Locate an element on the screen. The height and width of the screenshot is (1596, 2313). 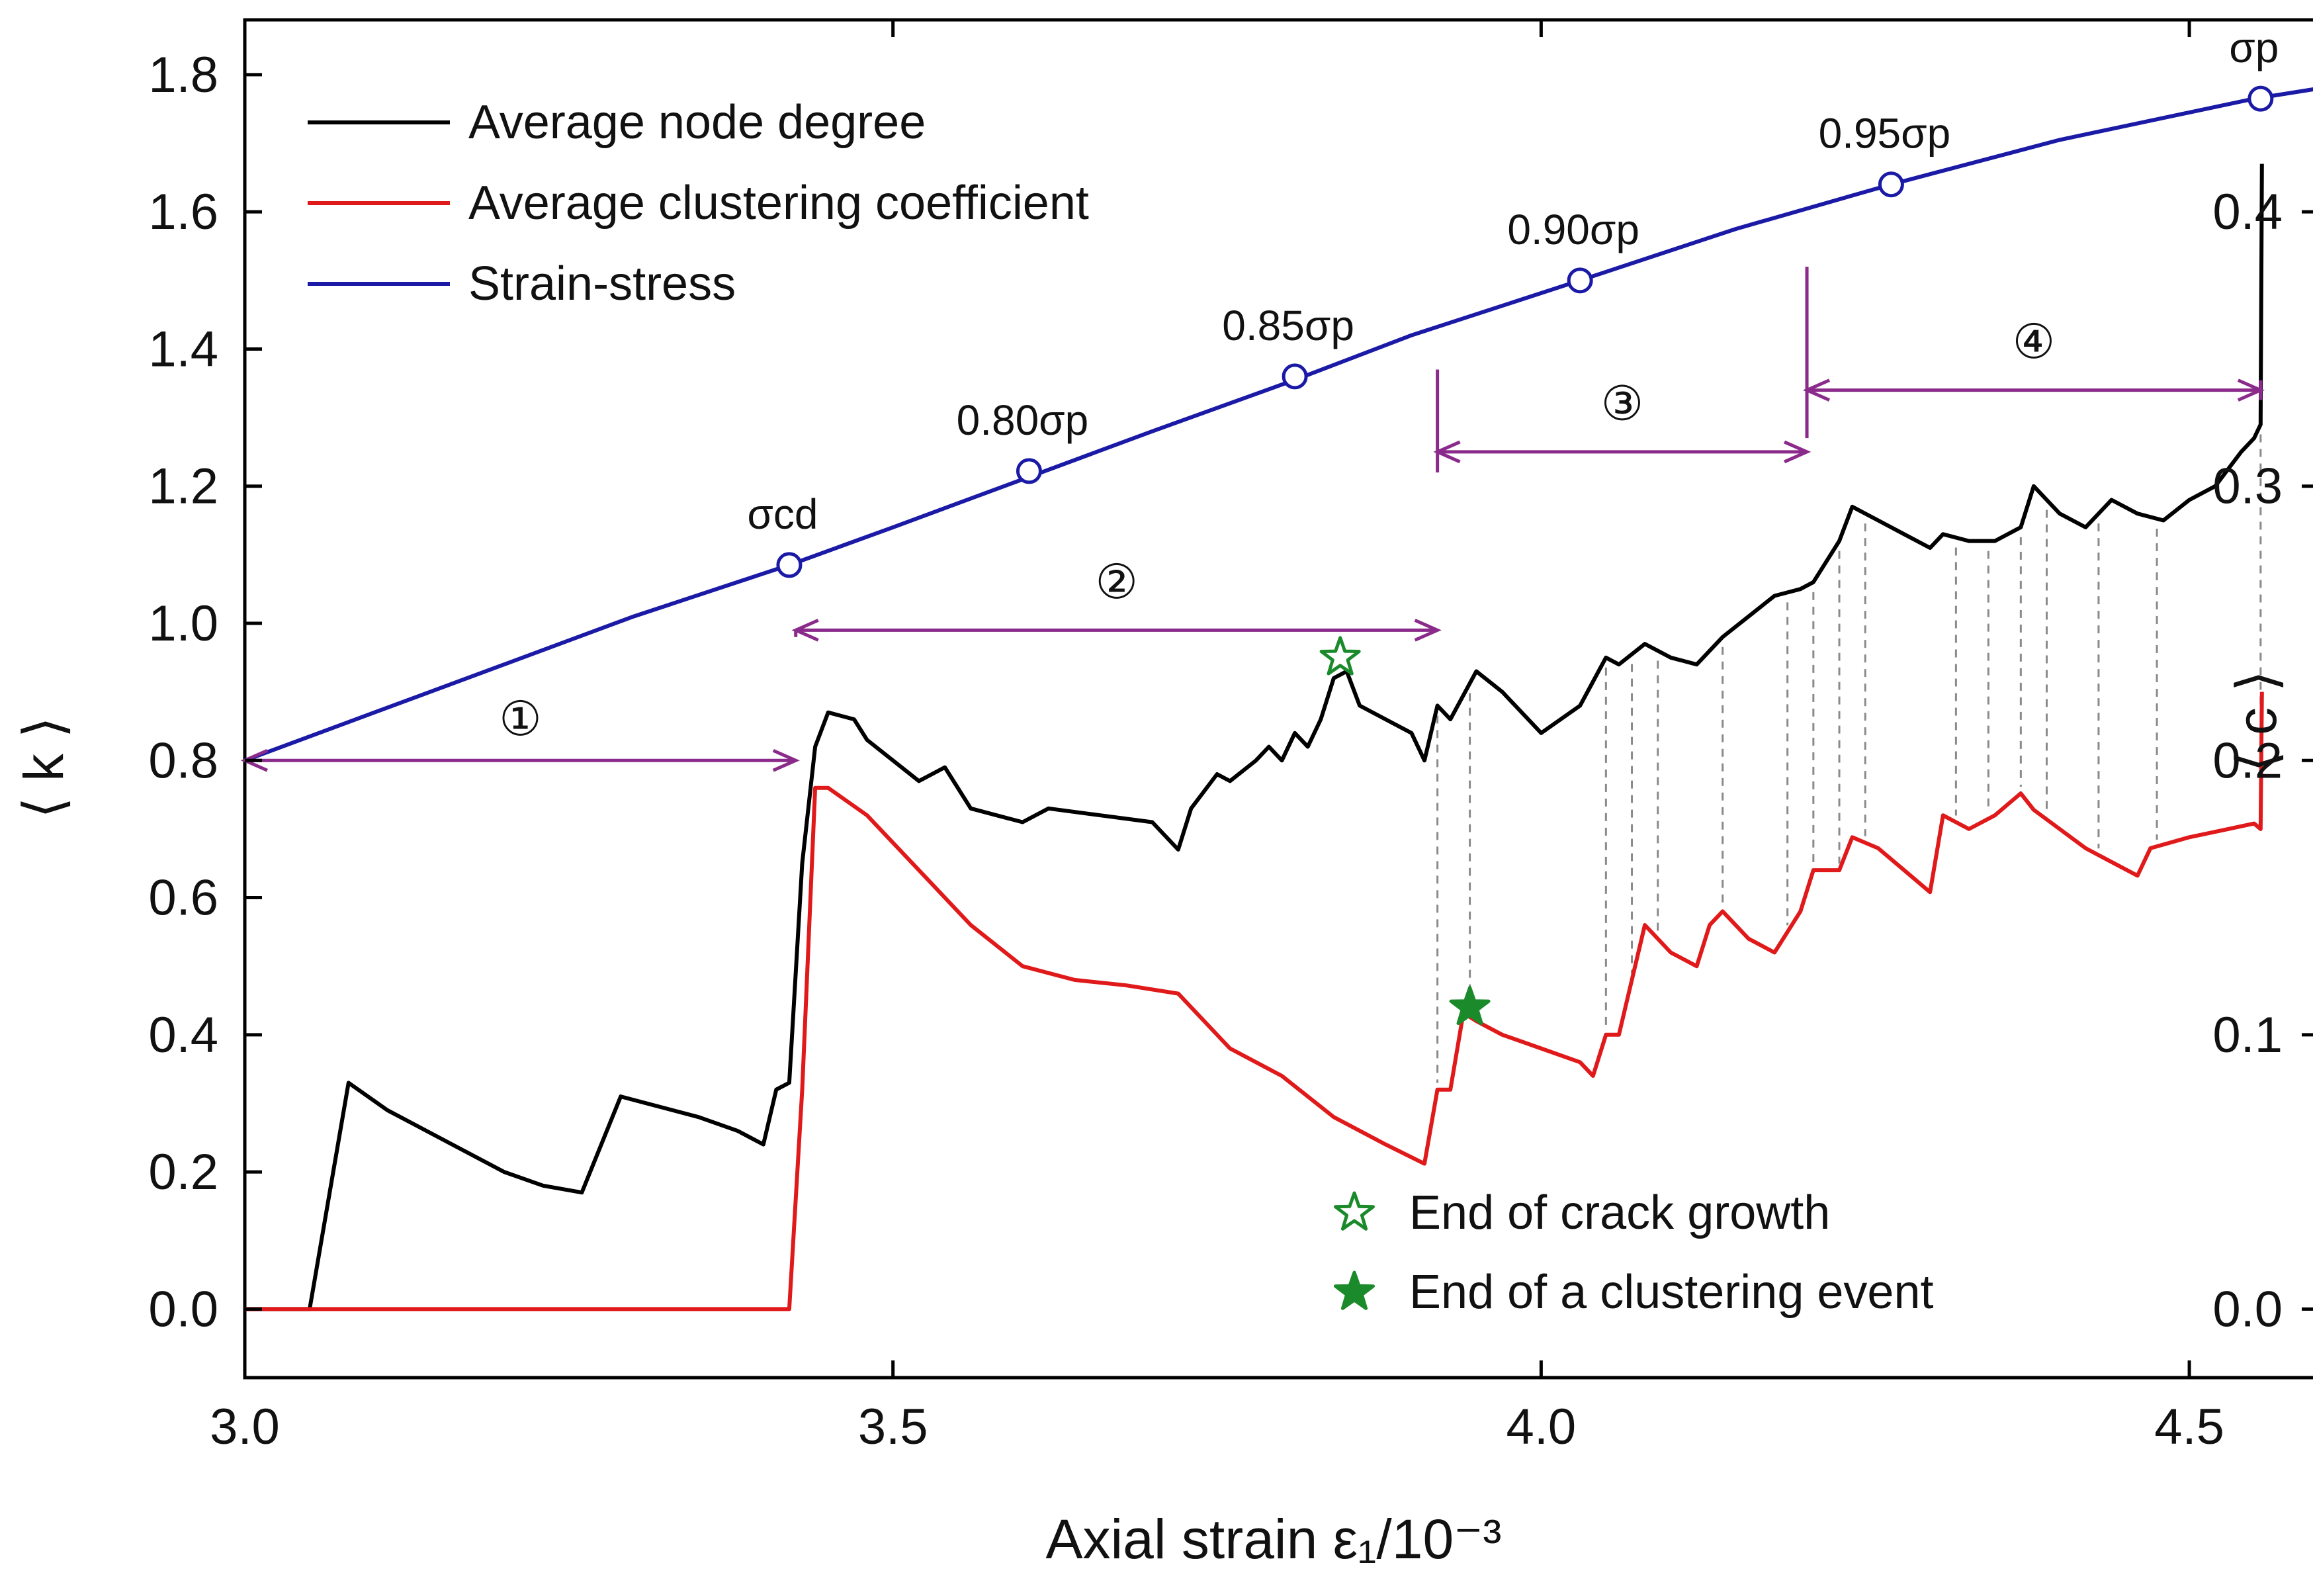
y-left-tick-label: 0.8 is located at coordinates (183, 760).